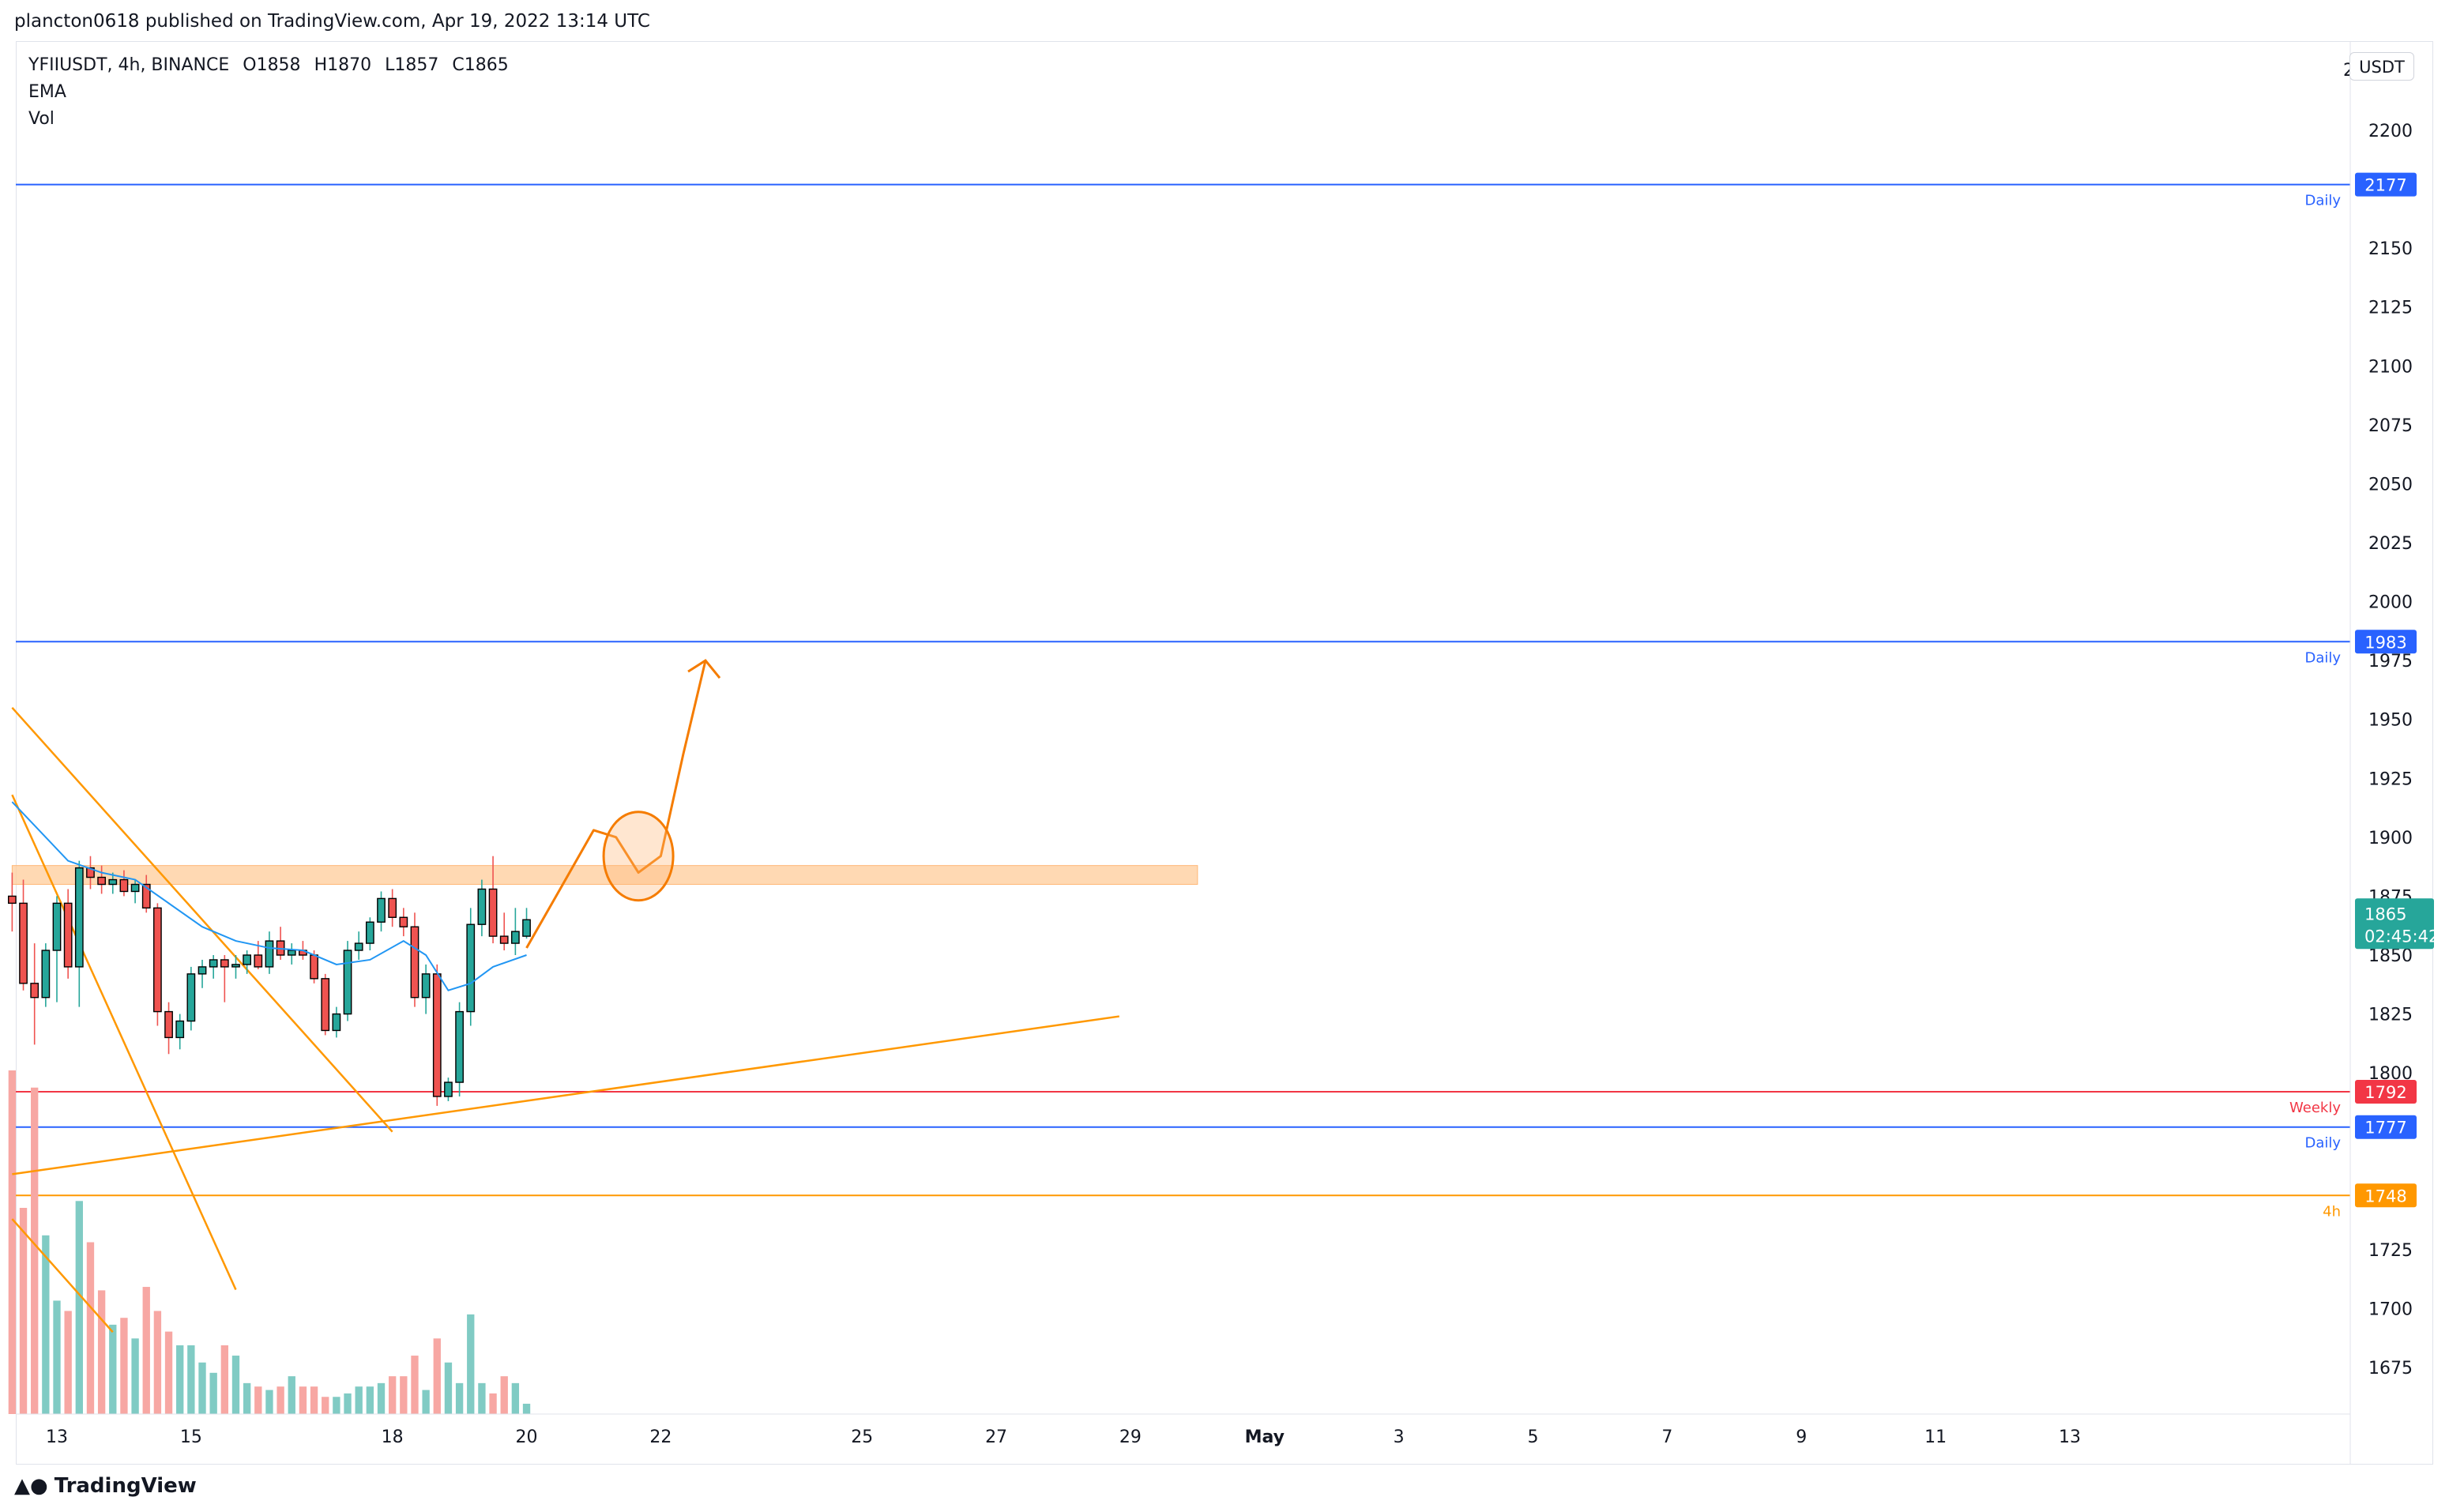 The width and height of the screenshot is (2449, 1512). I want to click on level-price-label-1792: 1792, so click(2385, 1092).